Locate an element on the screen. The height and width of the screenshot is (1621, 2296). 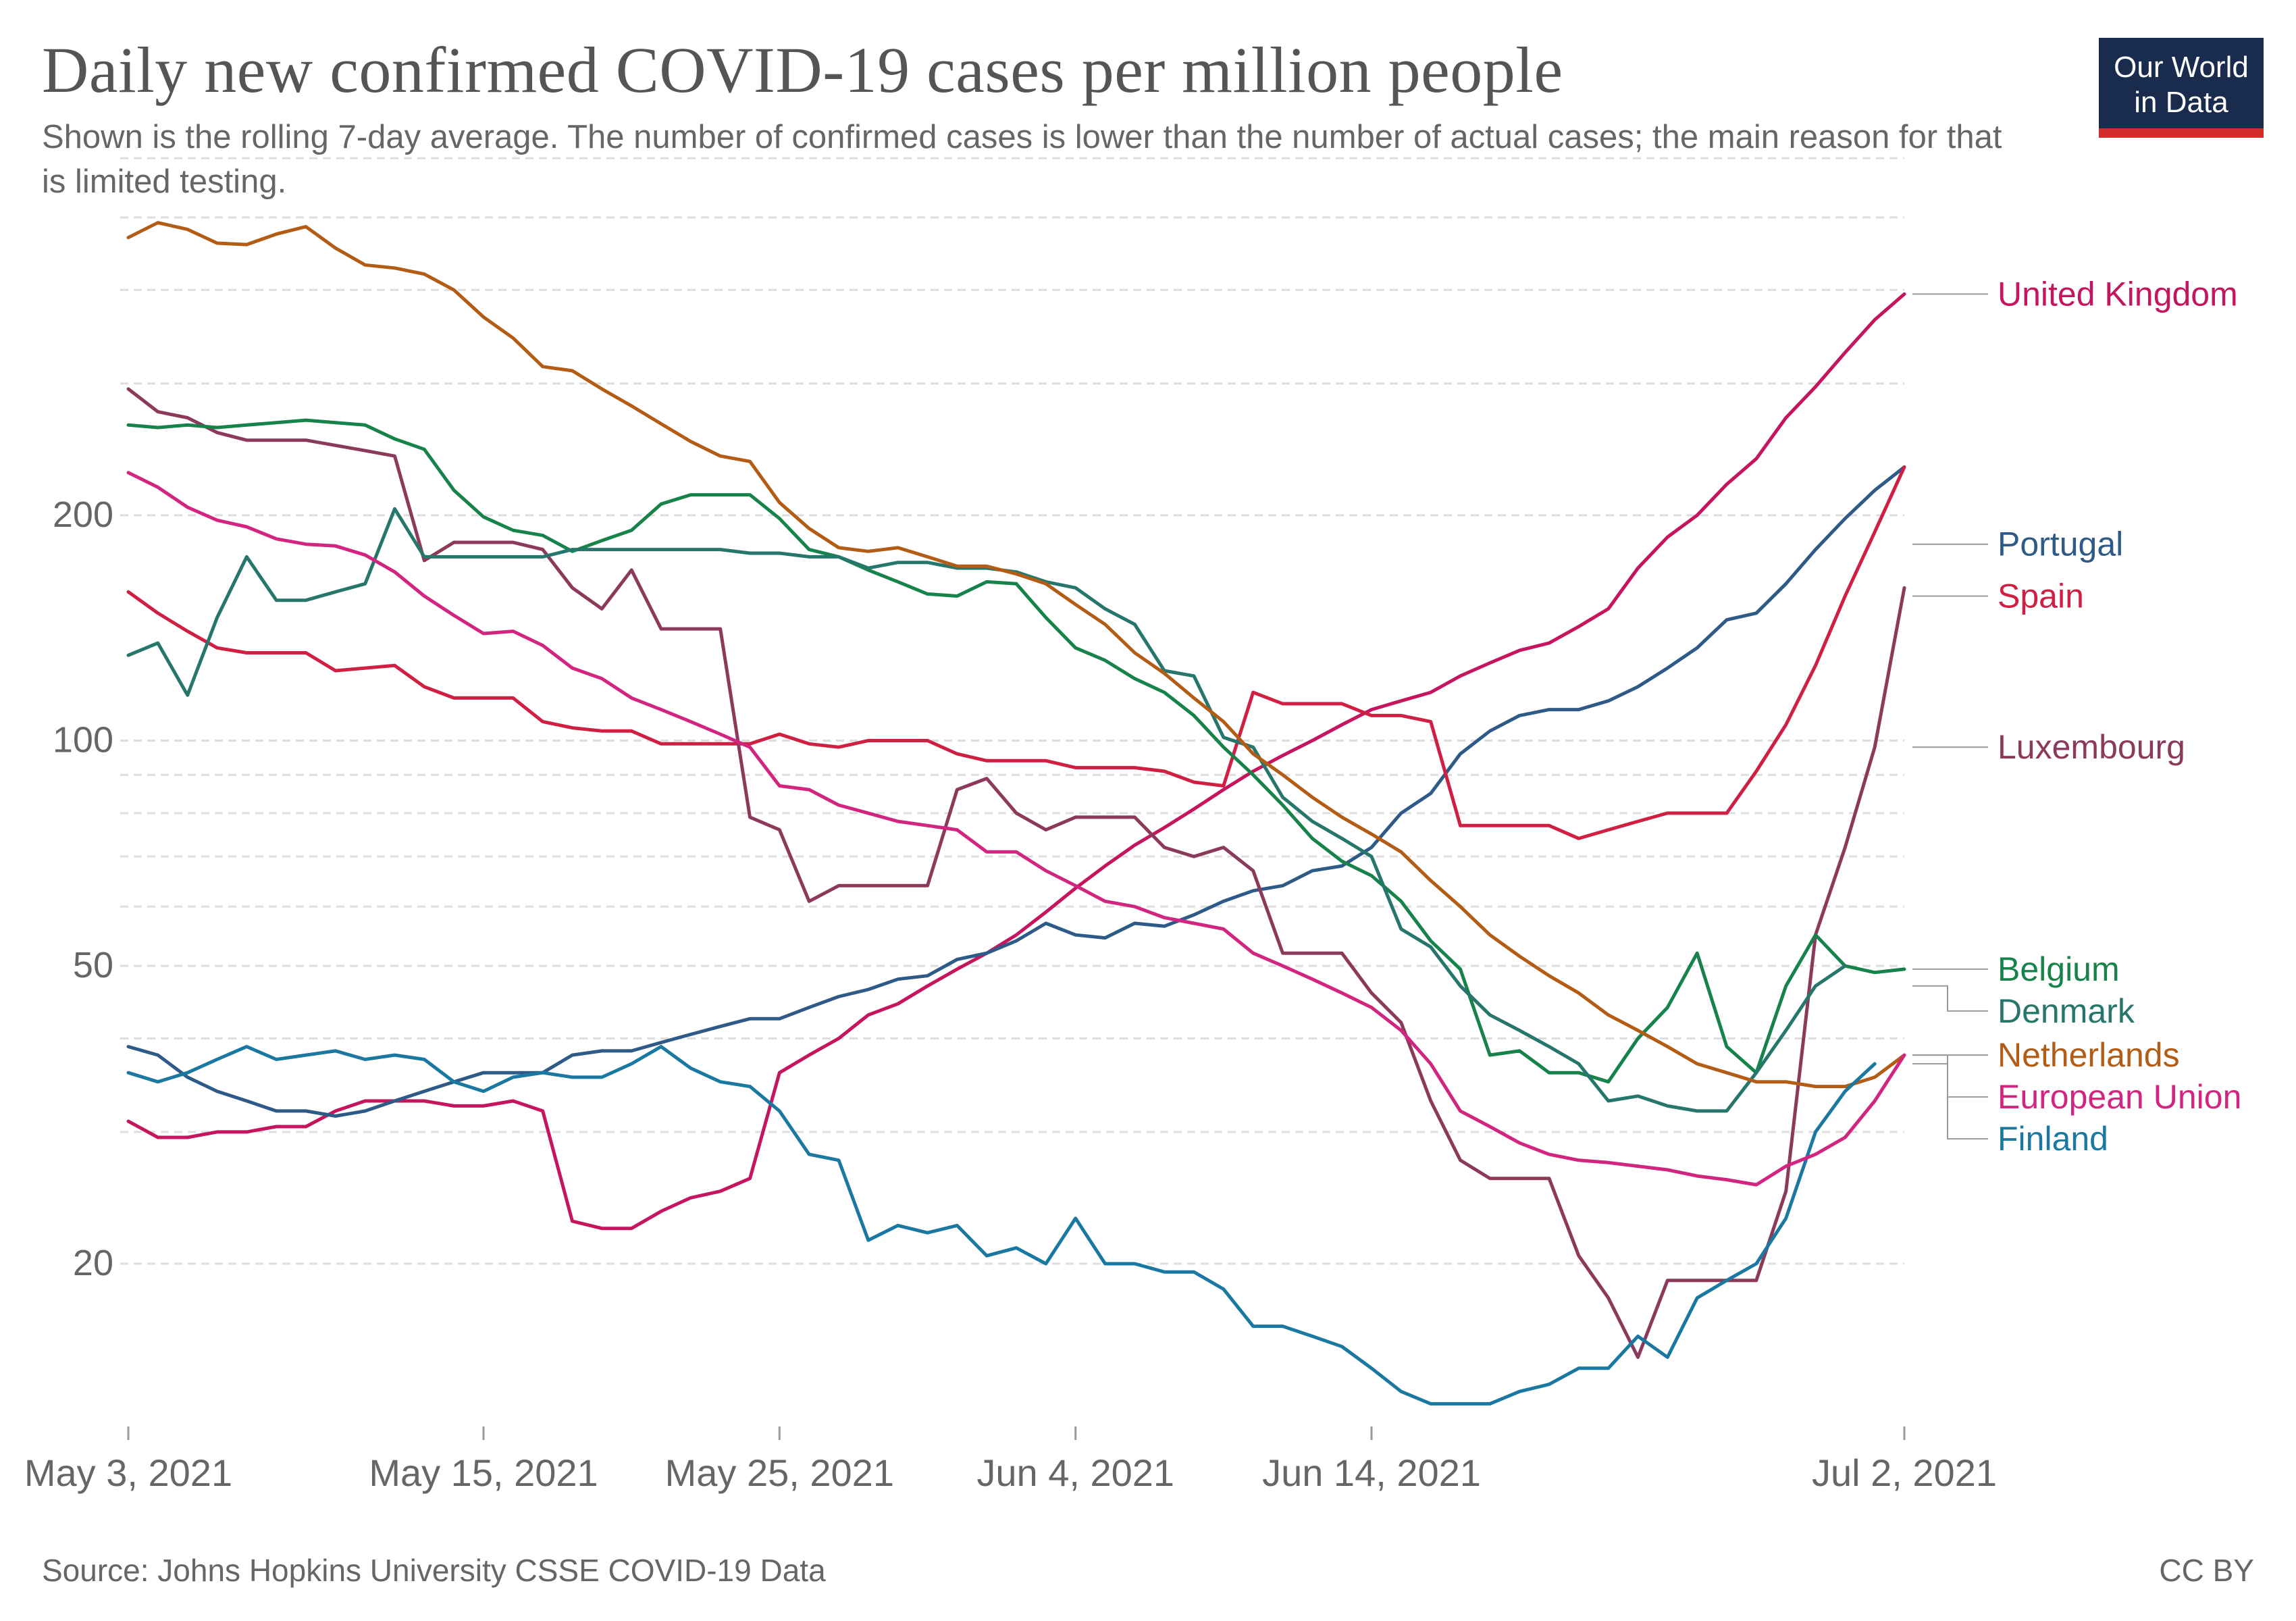
series-label-netherlands: Netherlands is located at coordinates (2089, 1055).